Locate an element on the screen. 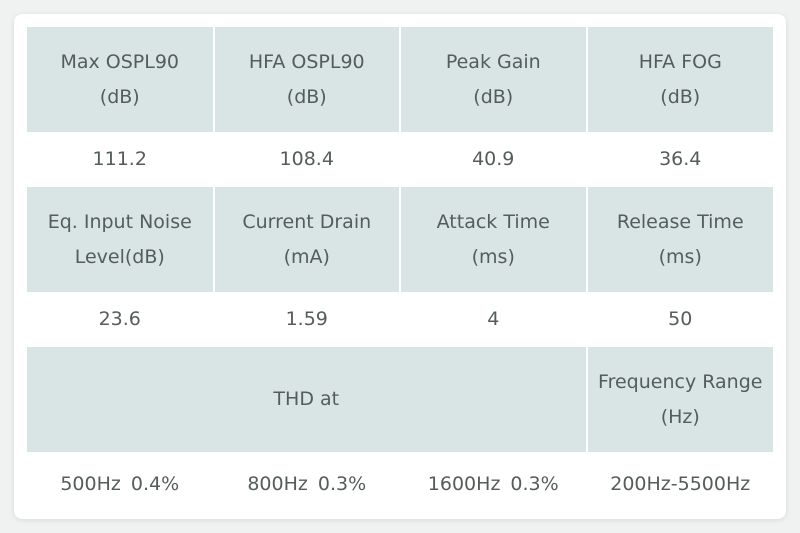 The width and height of the screenshot is (800, 533). value-max-ospl90: 111.2 is located at coordinates (120, 159).